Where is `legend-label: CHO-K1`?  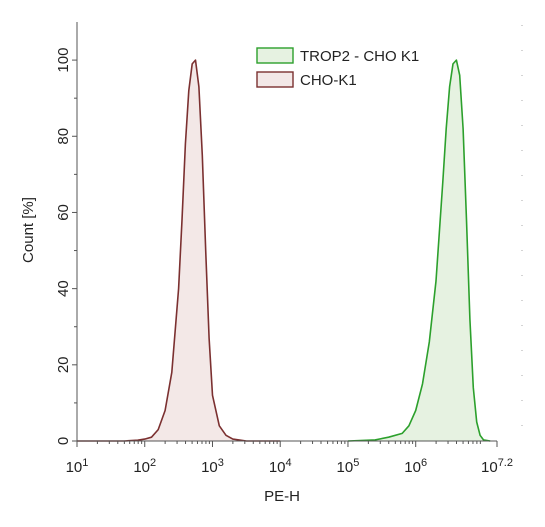 legend-label: CHO-K1 is located at coordinates (328, 80).